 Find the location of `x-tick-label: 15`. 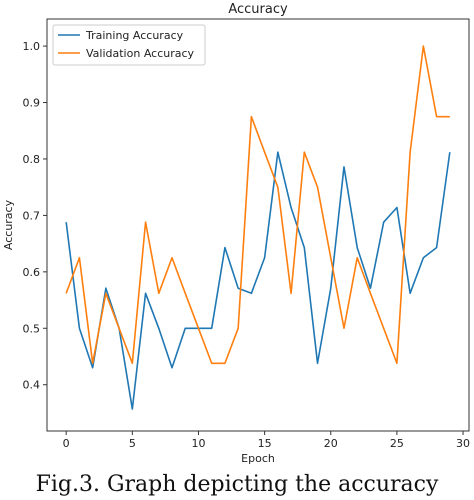

x-tick-label: 15 is located at coordinates (265, 443).